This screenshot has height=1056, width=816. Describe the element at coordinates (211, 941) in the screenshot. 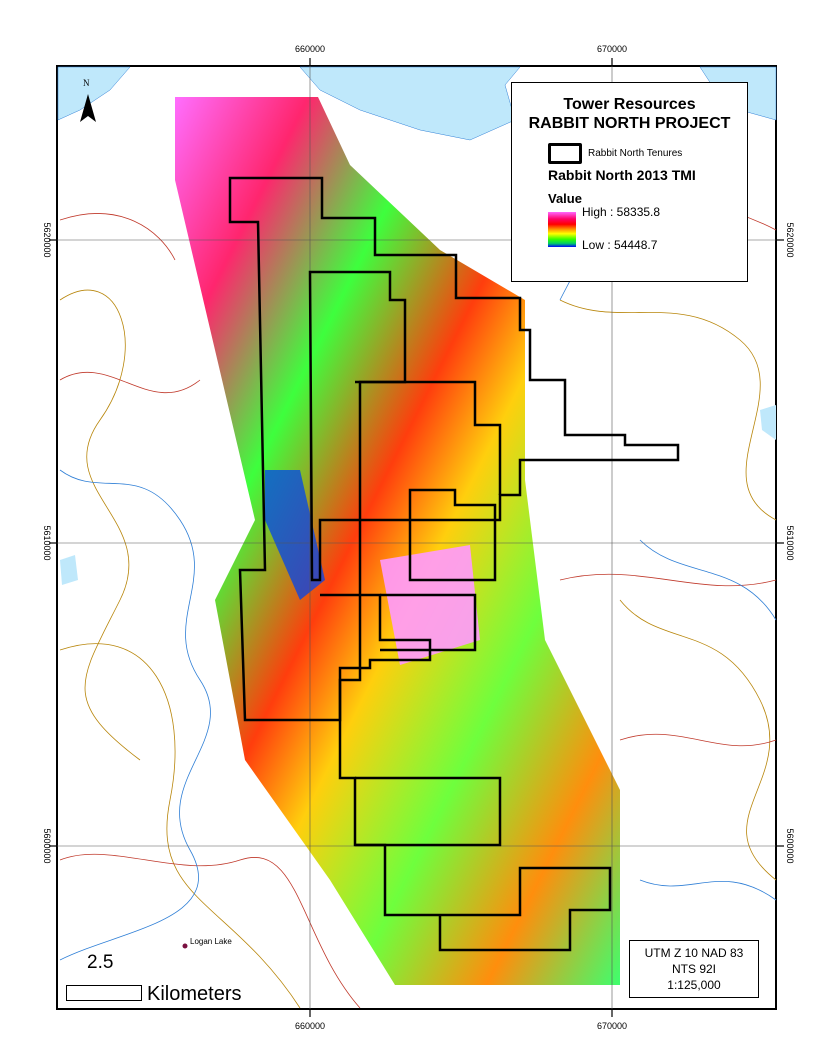

I see `town-label: Logan Lake` at that location.